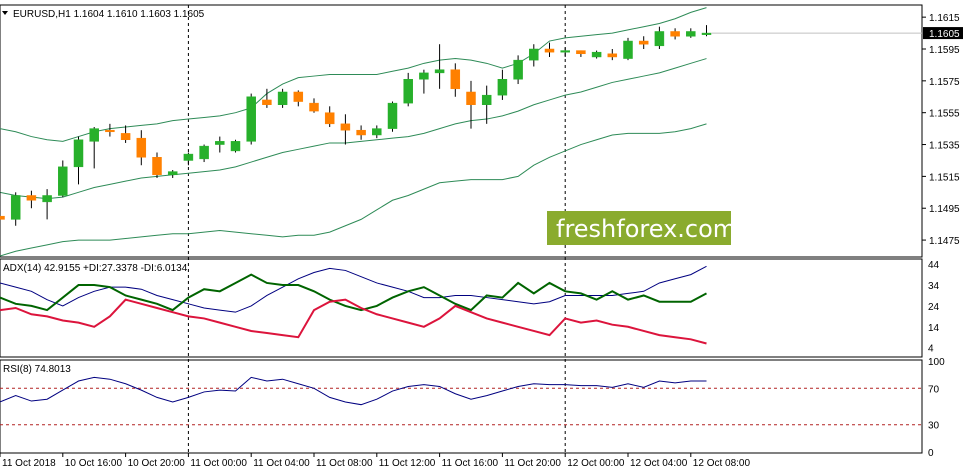 Image resolution: width=965 pixels, height=471 pixels. I want to click on price-tick-label: 1.1595, so click(944, 50).